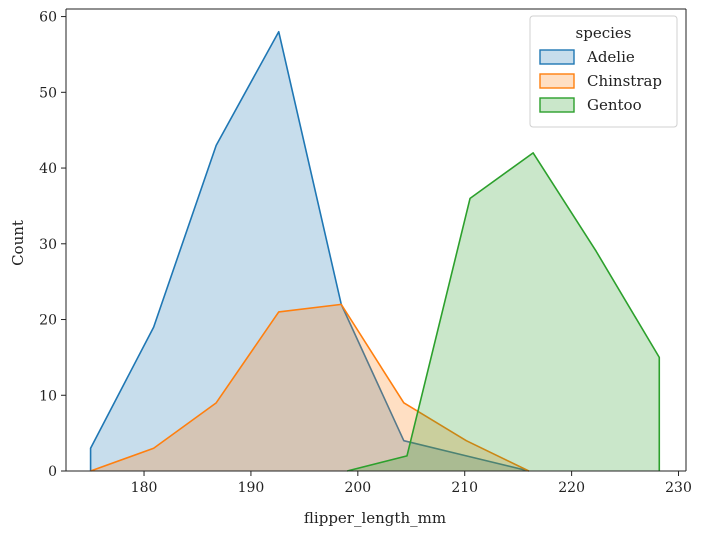 The height and width of the screenshot is (535, 703). I want to click on x-tick-label: 210, so click(464, 488).